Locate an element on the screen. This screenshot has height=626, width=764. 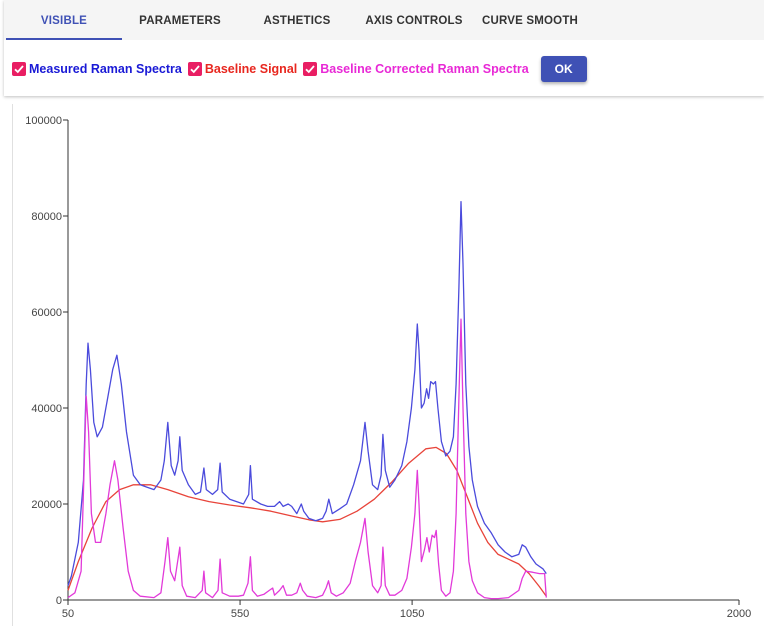
tab-curve-smooth: CURVE SMOOTH is located at coordinates (530, 21).